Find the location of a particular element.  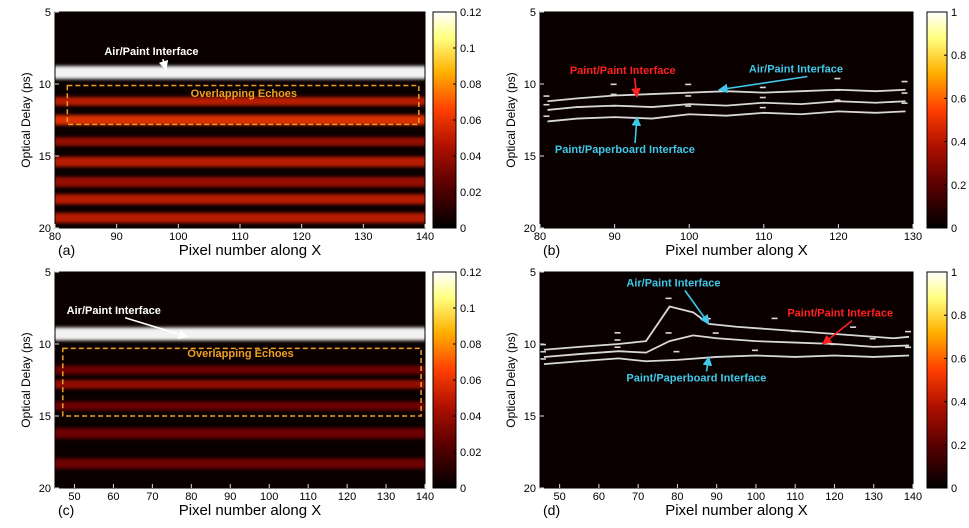

panel-label: (b) is located at coordinates (551, 250).